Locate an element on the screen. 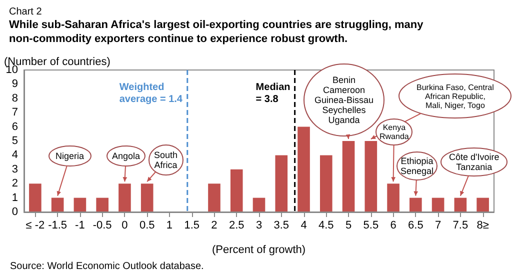 The width and height of the screenshot is (520, 274). ref-line-label: Median = 3.8 is located at coordinates (273, 94).